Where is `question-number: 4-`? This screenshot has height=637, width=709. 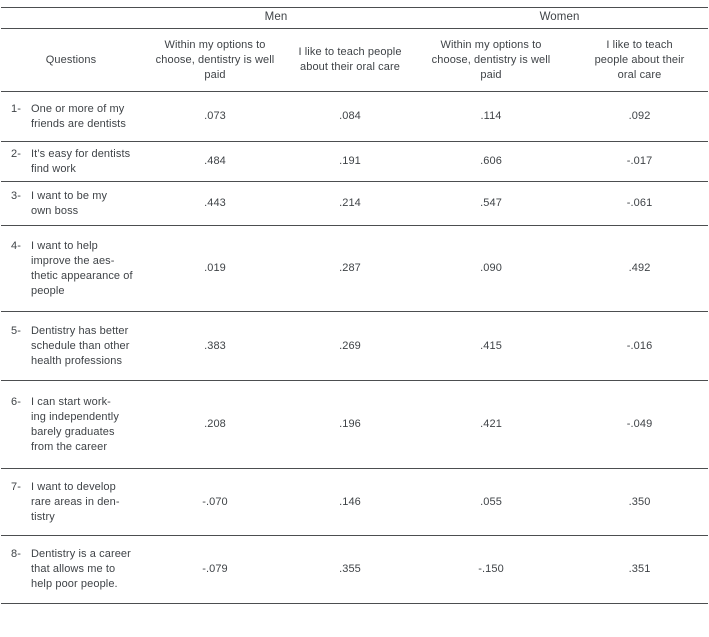 question-number: 4- is located at coordinates (16, 245).